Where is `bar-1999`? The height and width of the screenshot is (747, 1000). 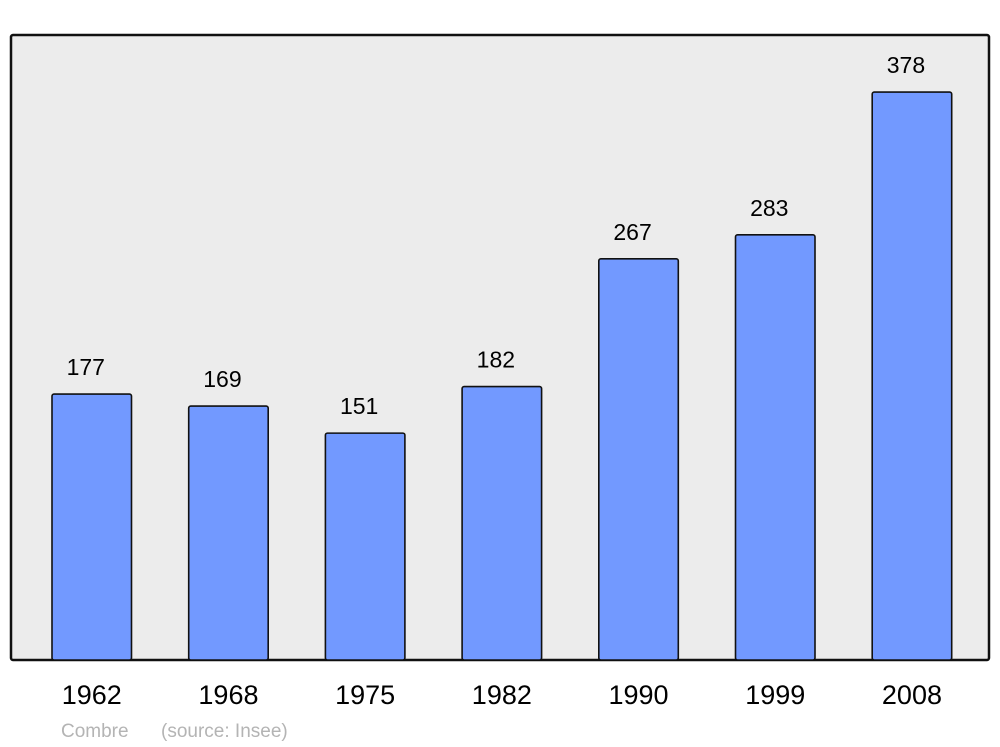
bar-1999 is located at coordinates (775, 447).